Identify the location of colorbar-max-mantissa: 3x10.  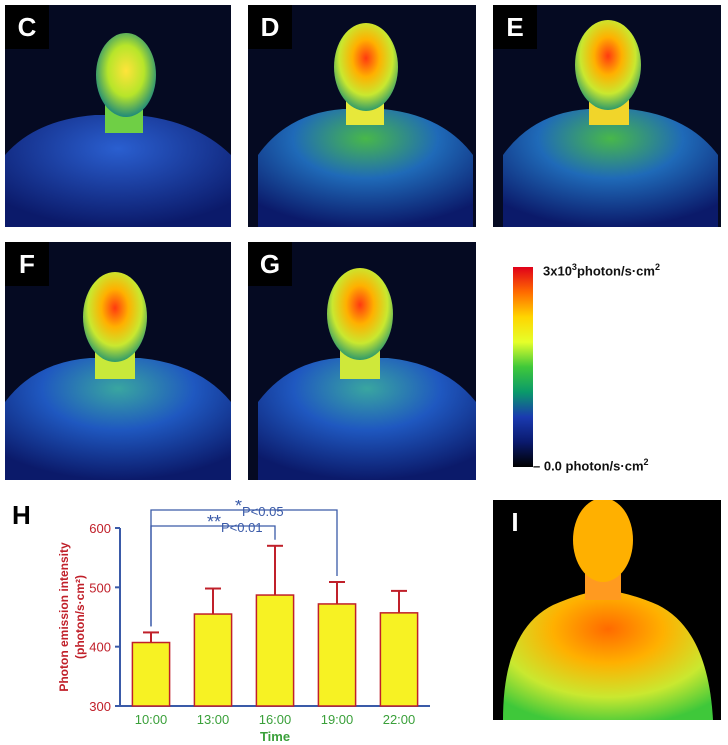
(557, 271).